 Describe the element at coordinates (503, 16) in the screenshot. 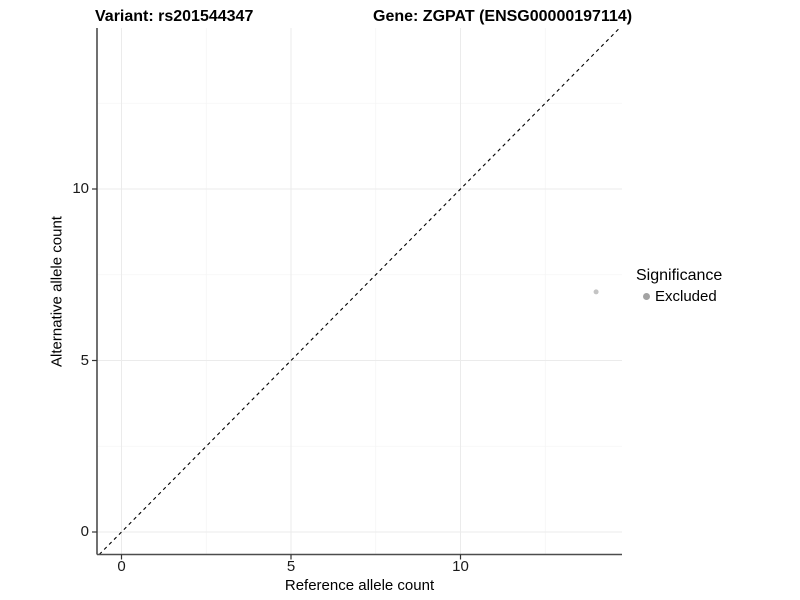

I see `plot-title-gene: Gene: ZGPAT (ENSG00000197114)` at that location.